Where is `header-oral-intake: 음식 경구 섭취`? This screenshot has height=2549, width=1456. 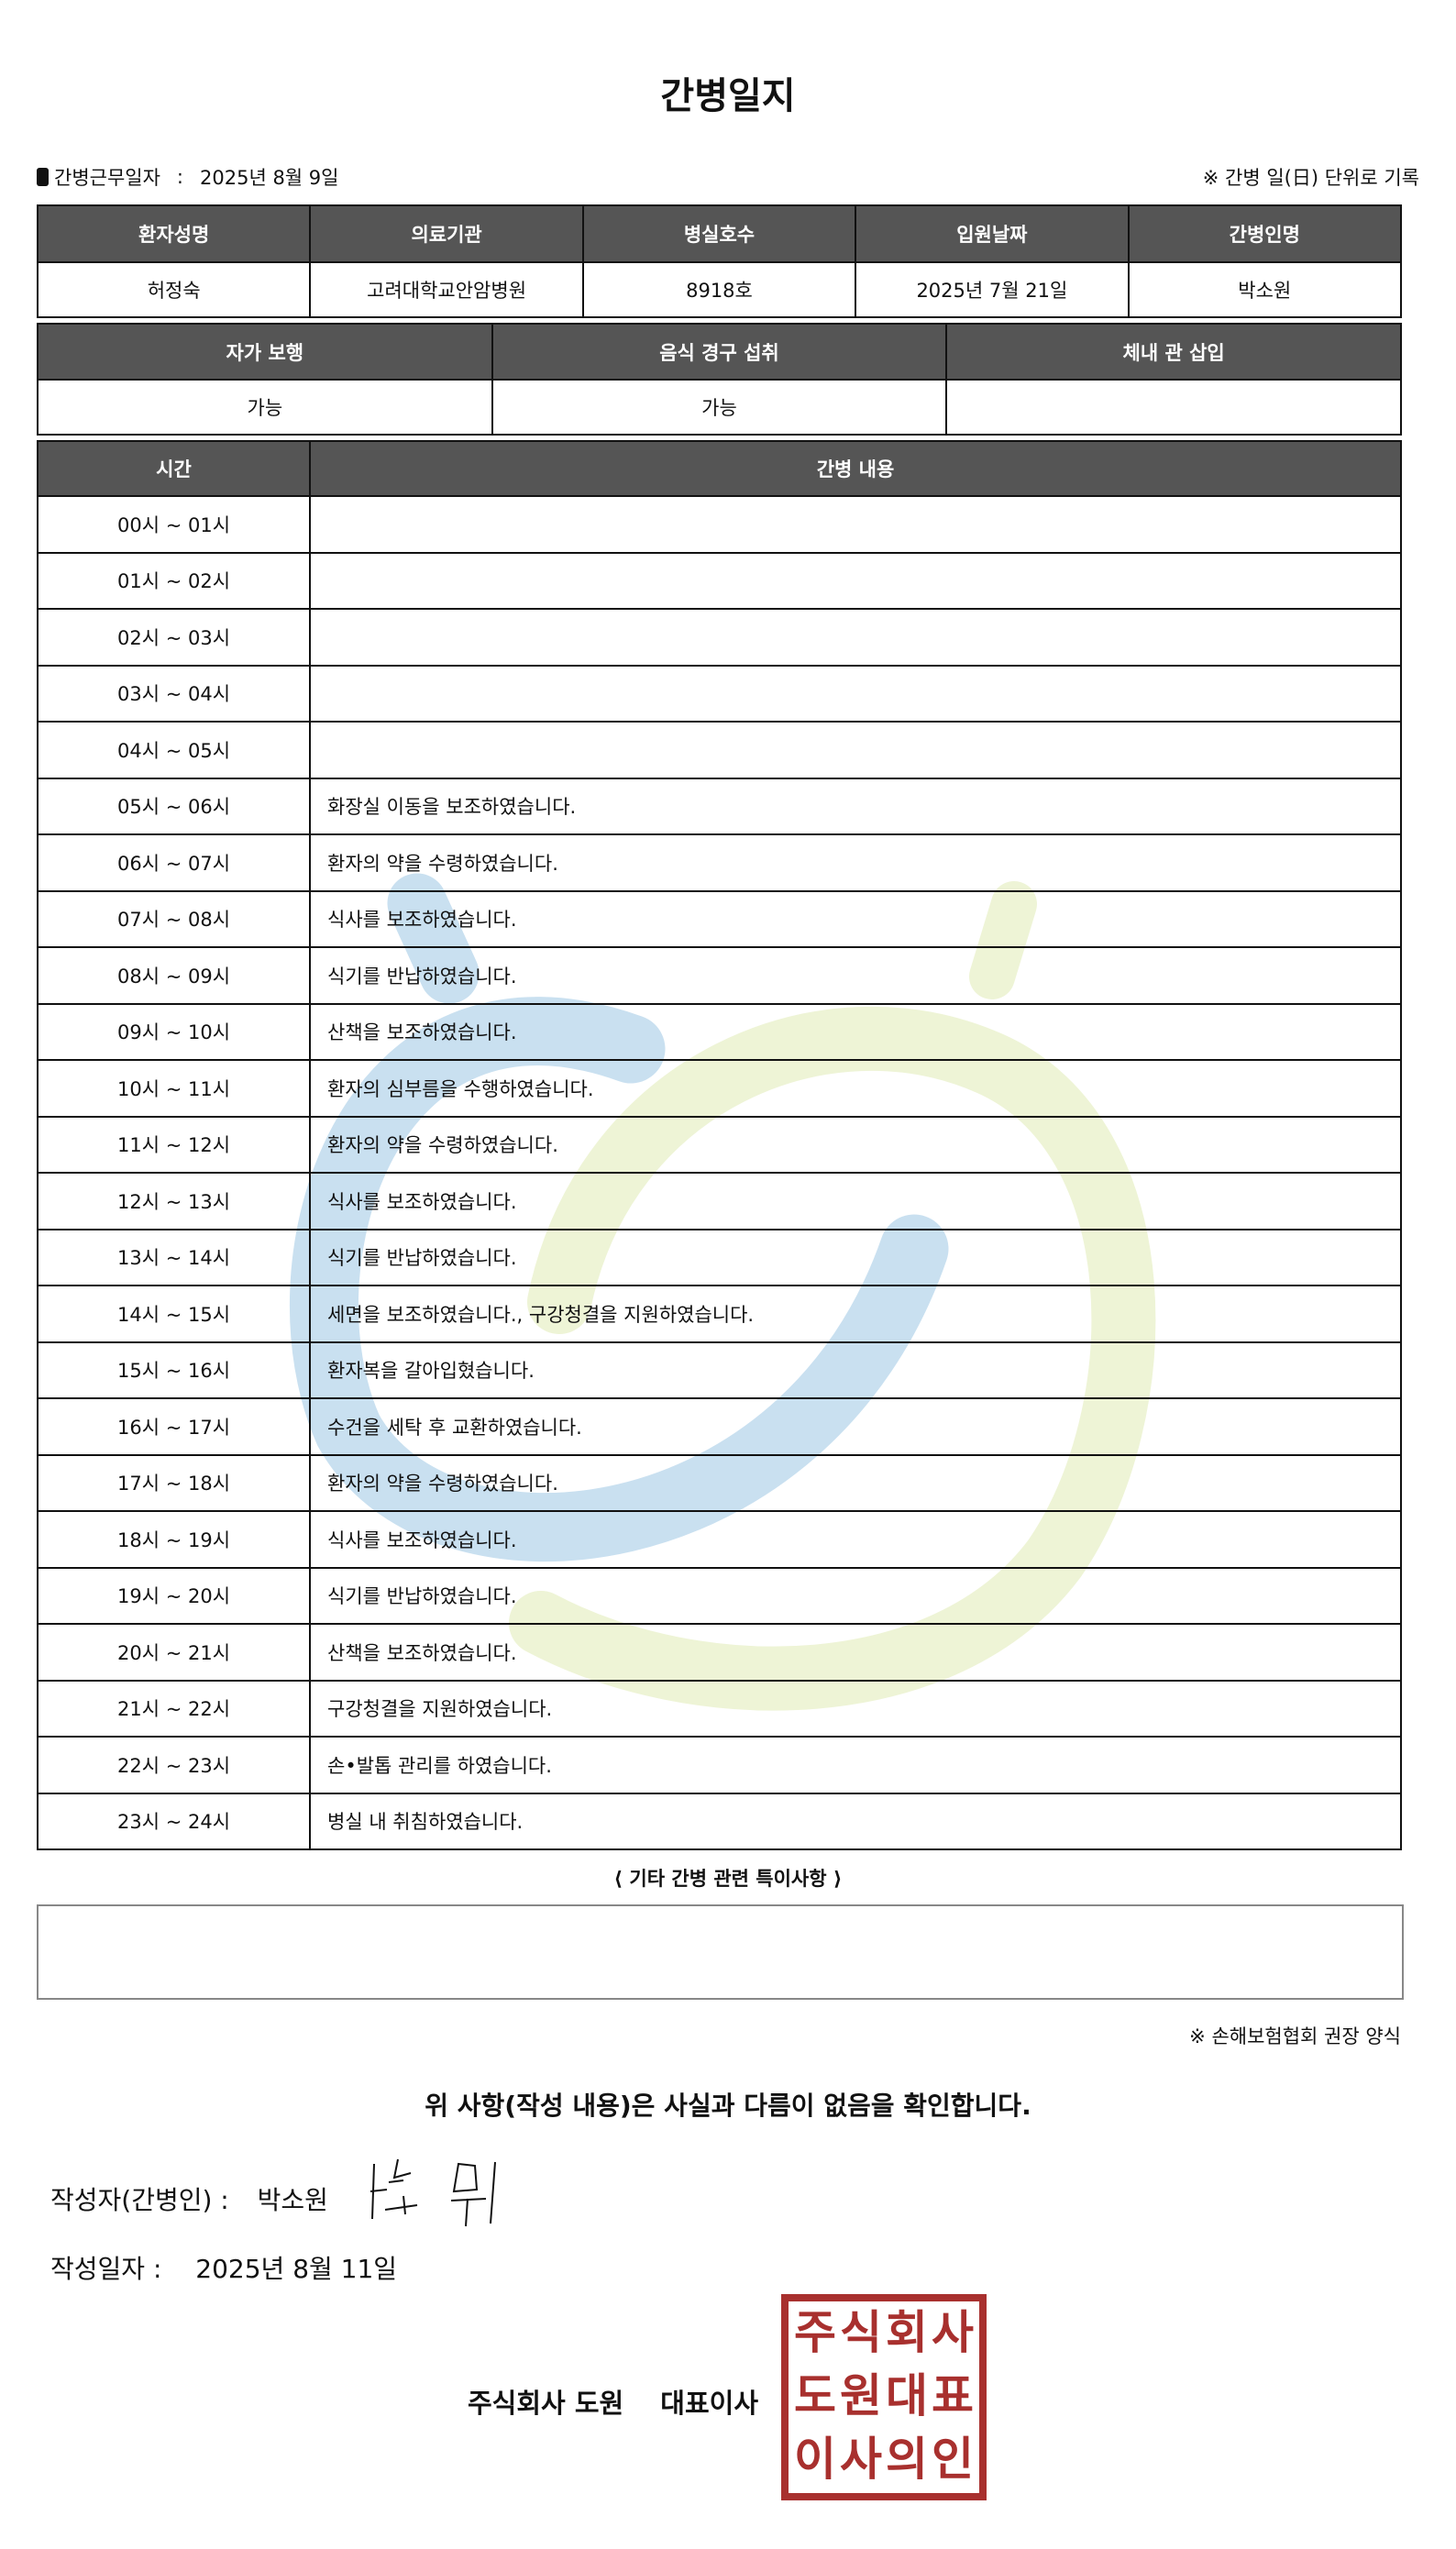 header-oral-intake: 음식 경구 섭취 is located at coordinates (719, 352).